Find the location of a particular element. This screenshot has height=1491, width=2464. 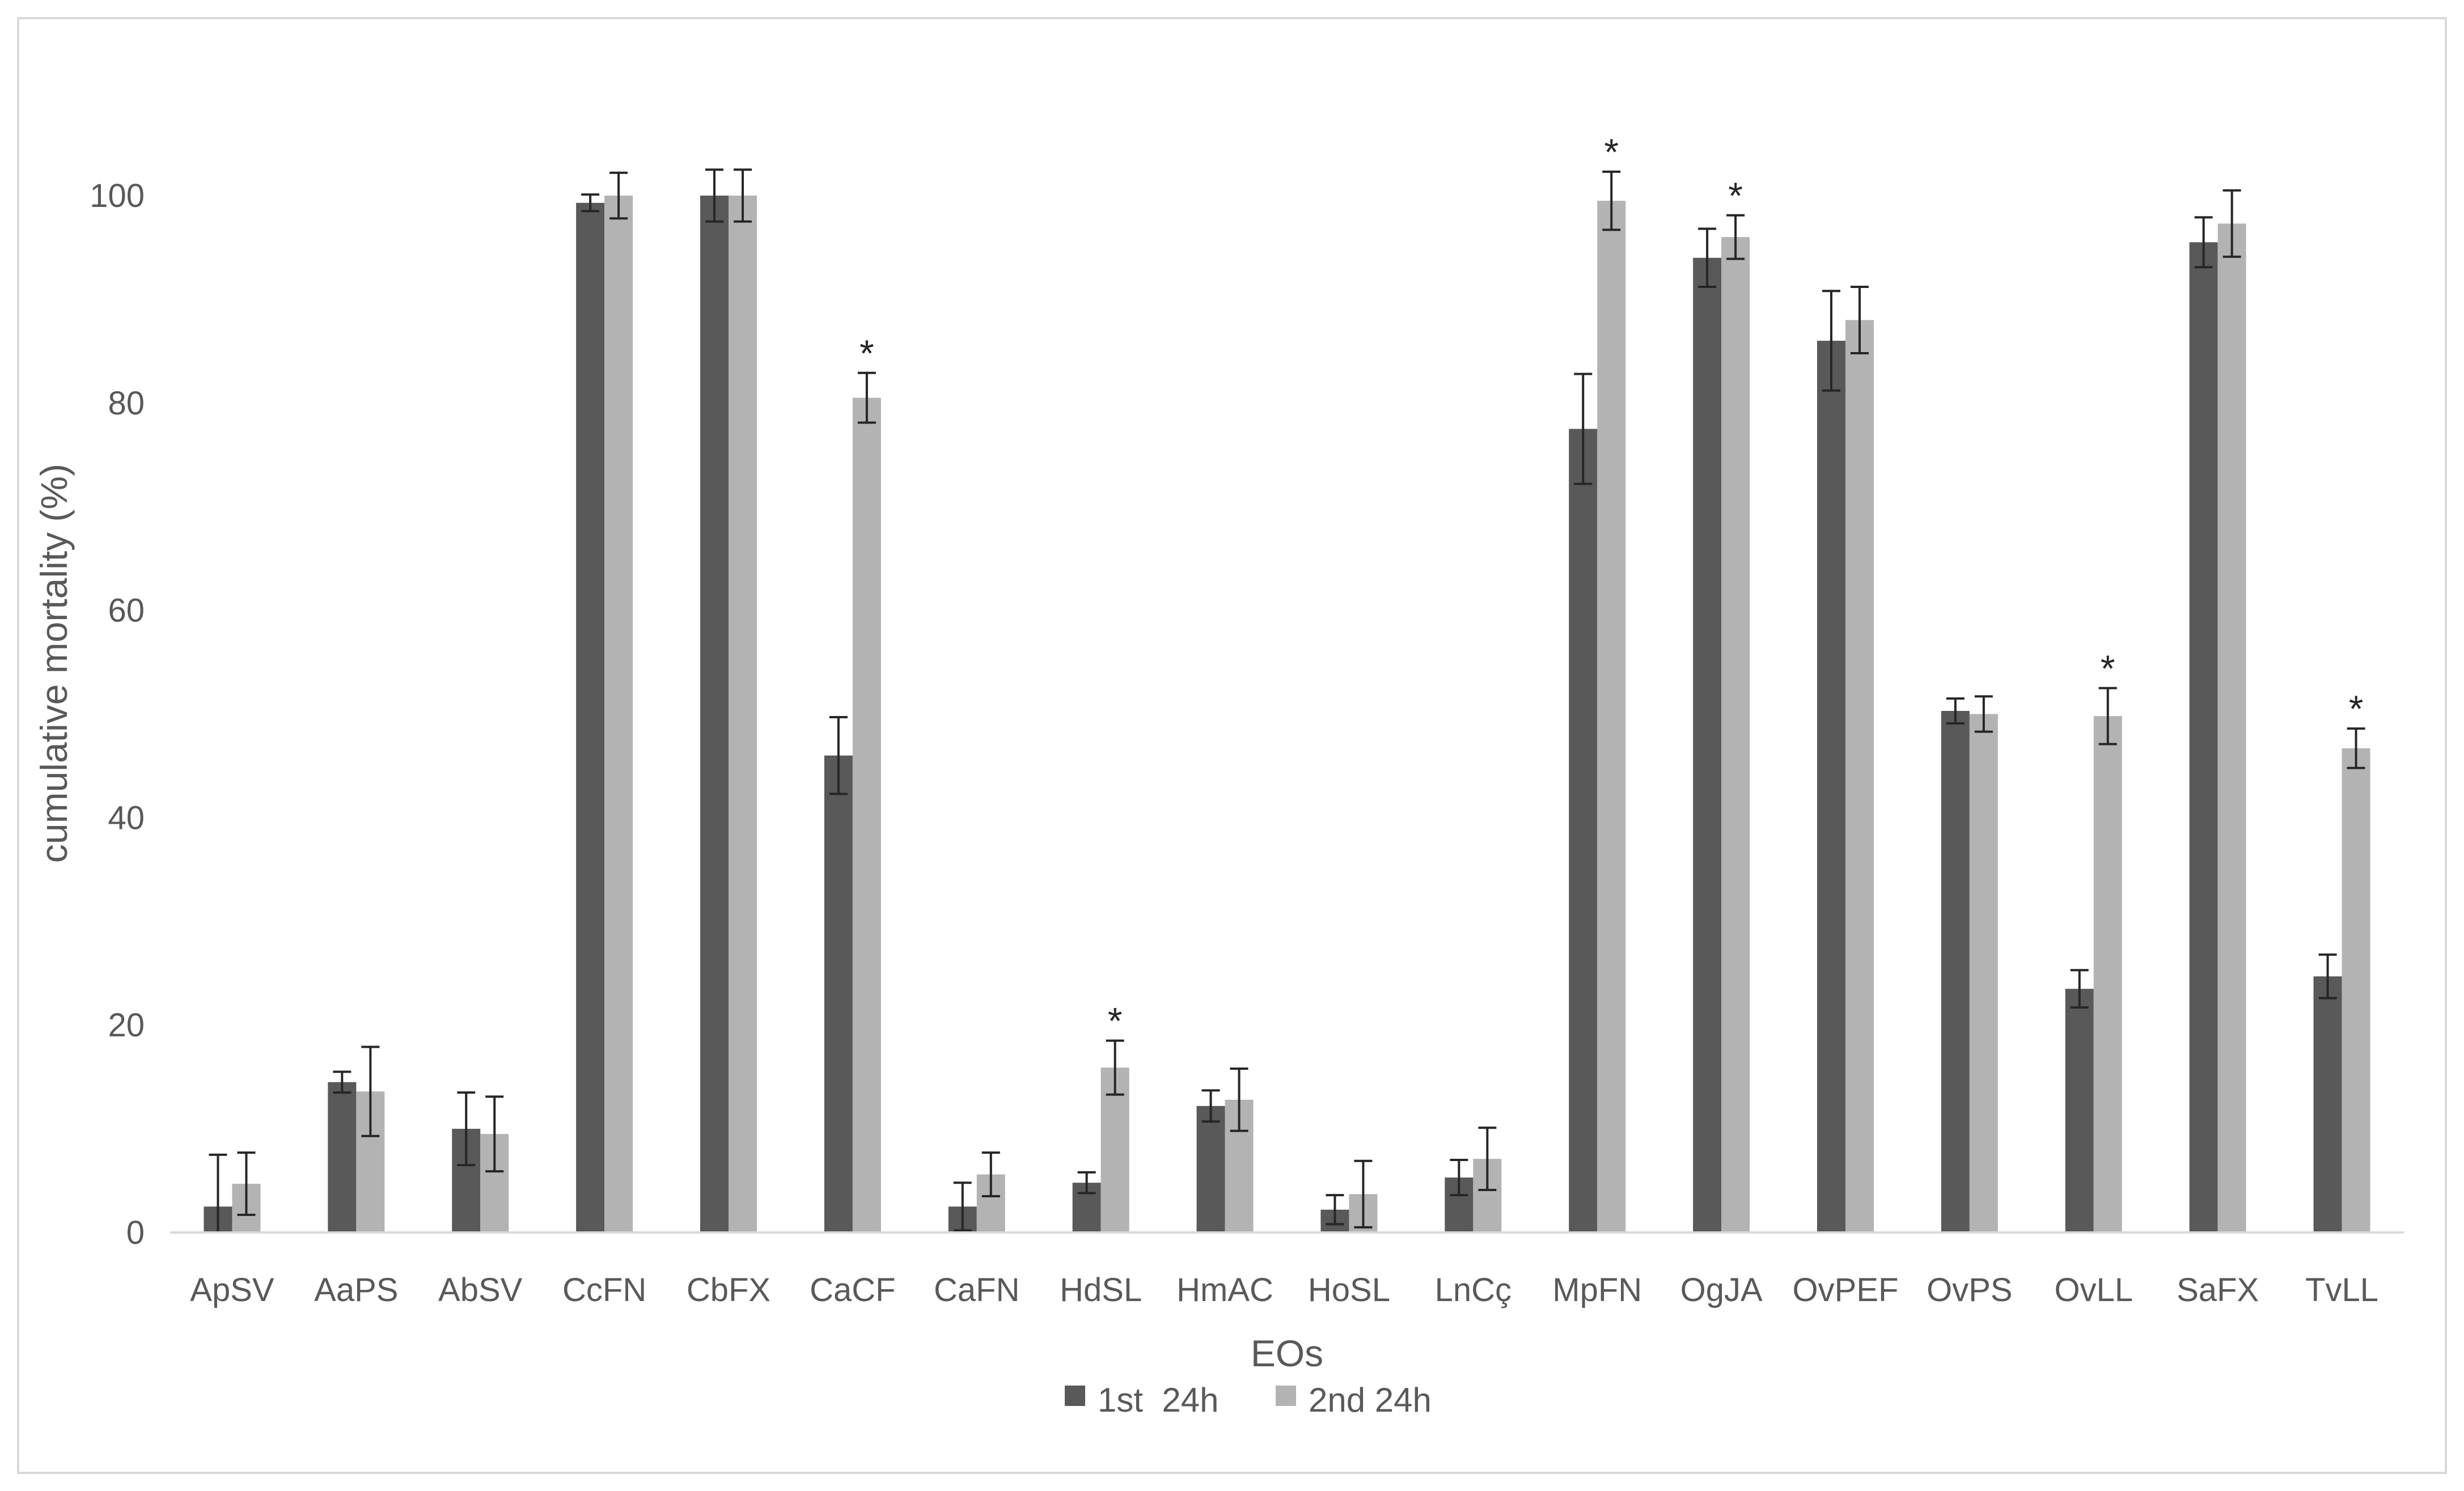

y-axis-label: cumulative mortality (%) is located at coordinates (54, 663).